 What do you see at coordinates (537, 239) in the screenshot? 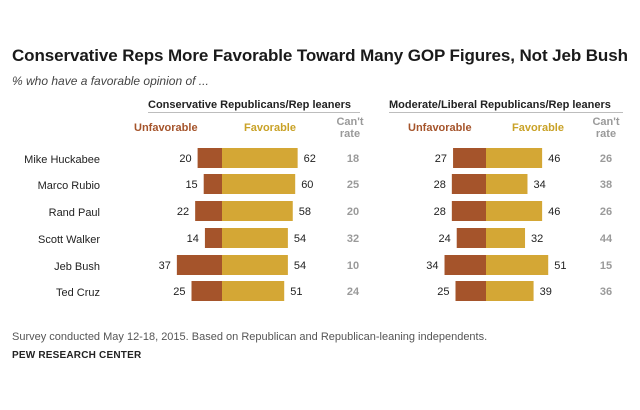
I see `data-label-favorable: 32` at bounding box center [537, 239].